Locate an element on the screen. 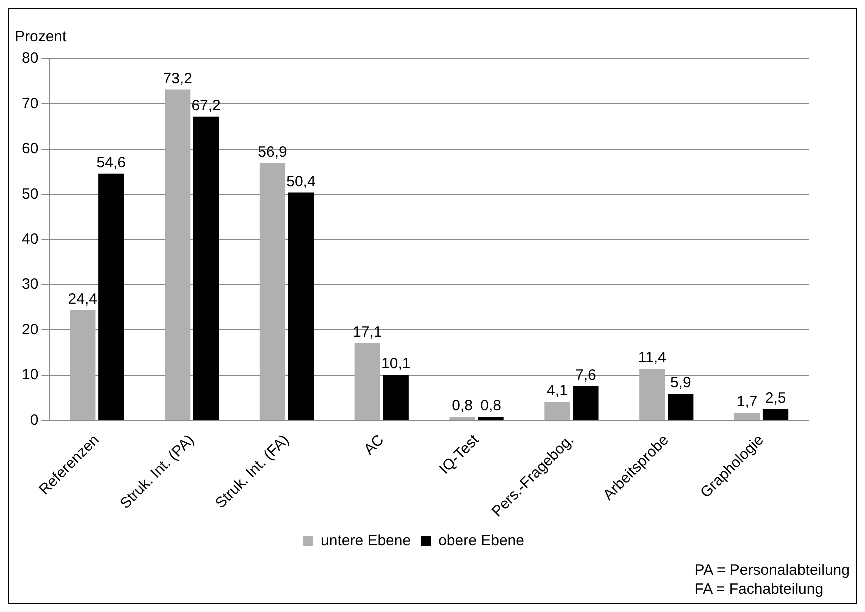 The width and height of the screenshot is (865, 612). data-label: 67,2 is located at coordinates (206, 106).